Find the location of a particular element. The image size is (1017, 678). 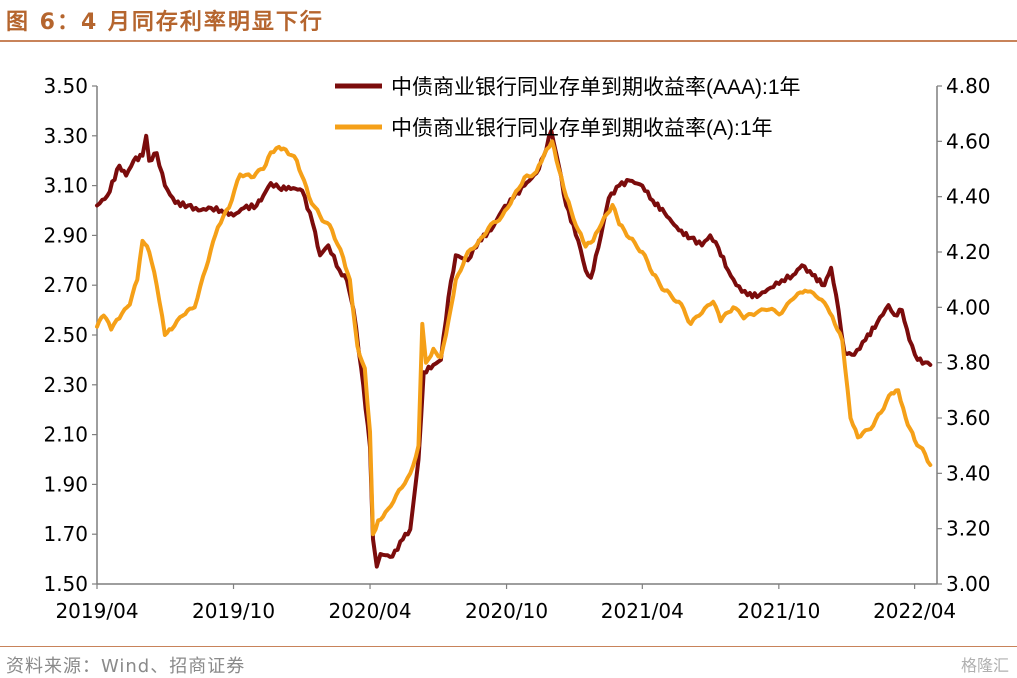

left-tick-label: 1.70 is located at coordinates (65, 534).